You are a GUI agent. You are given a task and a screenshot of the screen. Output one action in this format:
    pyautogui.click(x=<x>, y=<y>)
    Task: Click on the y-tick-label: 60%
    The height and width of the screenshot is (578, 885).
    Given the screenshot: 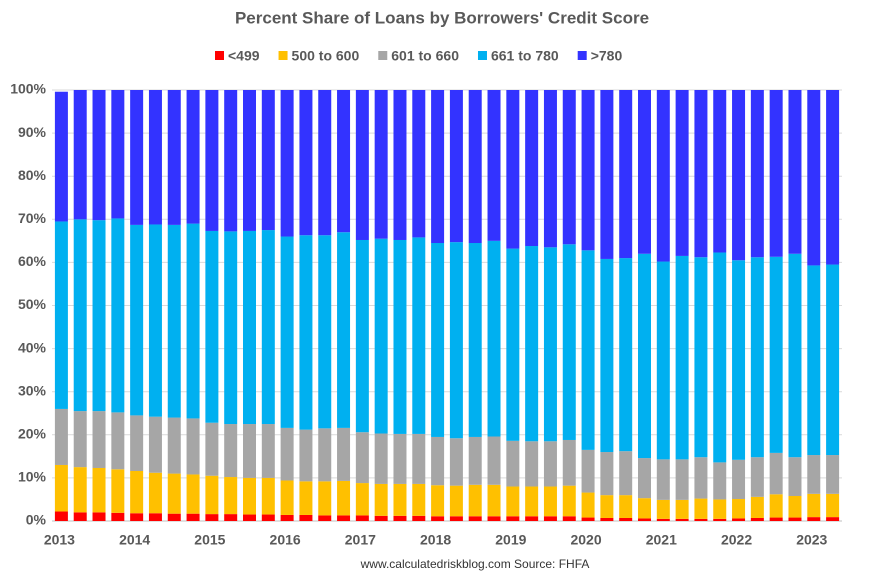 What is the action you would take?
    pyautogui.click(x=32, y=261)
    